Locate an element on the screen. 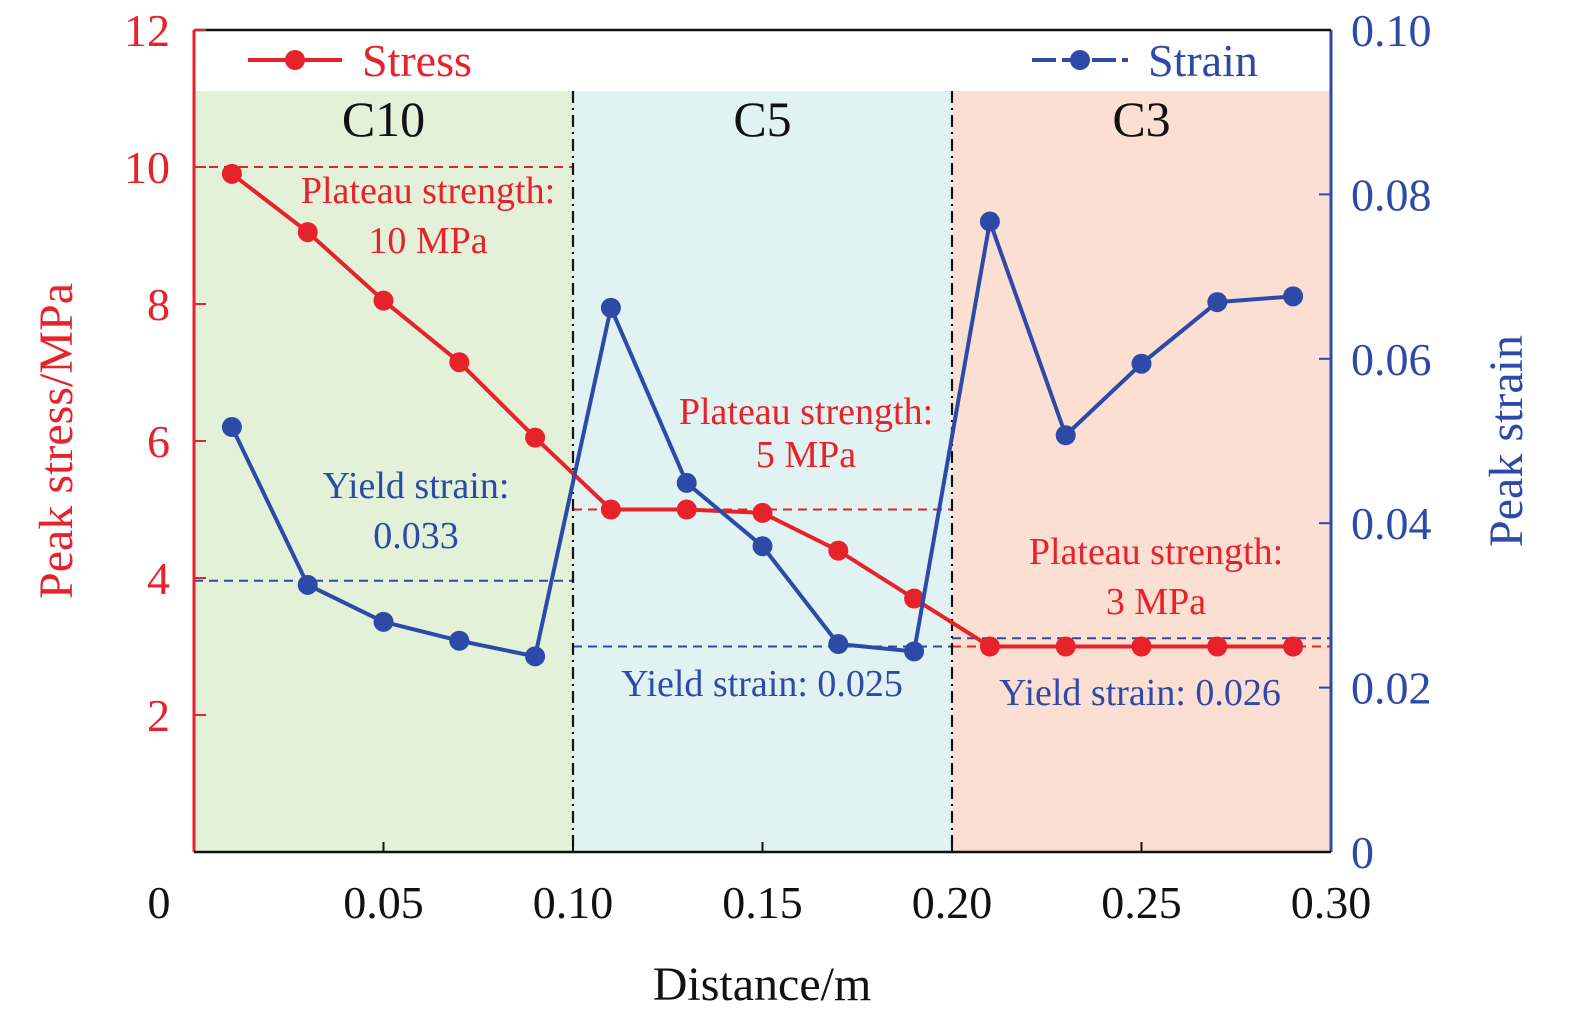 Image resolution: width=1575 pixels, height=1023 pixels. y-right-tick-label: 0.10 is located at coordinates (1391, 30).